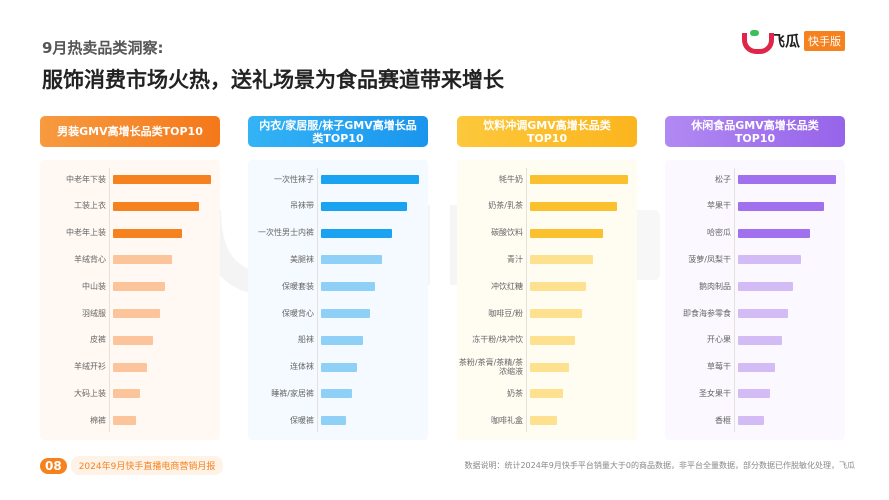 The height and width of the screenshot is (500, 889). Describe the element at coordinates (547, 131) in the screenshot. I see `chart-title: 饮料冲调GMV高增长品类TOP10` at that location.